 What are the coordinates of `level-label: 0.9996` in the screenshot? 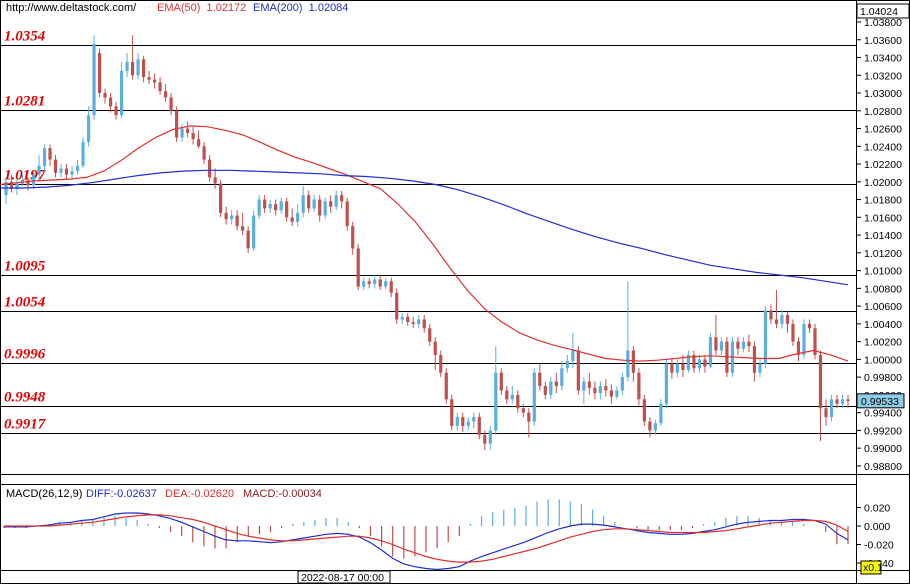 It's located at (25, 355).